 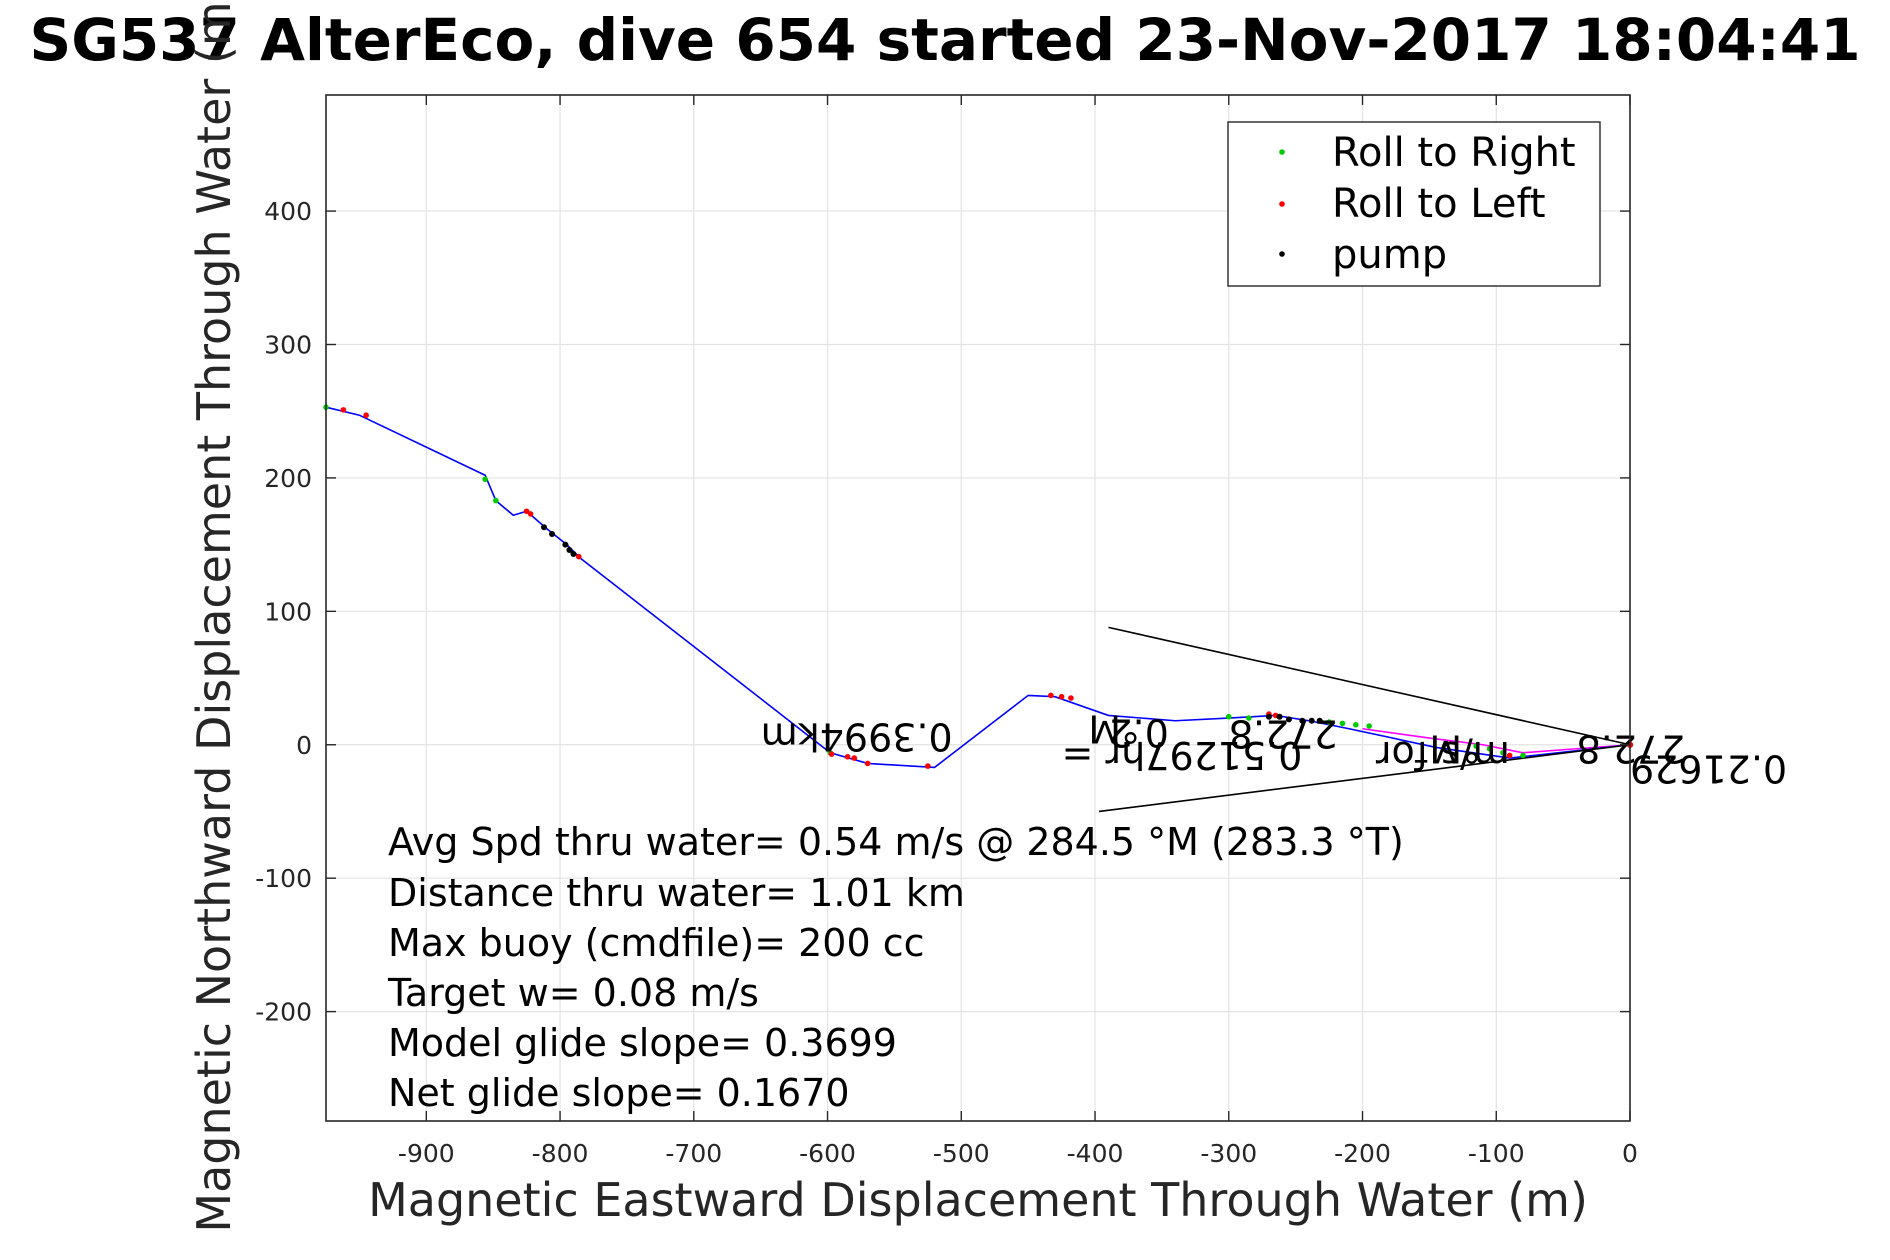 I want to click on x-tick-label: -100, so click(x=1496, y=1153).